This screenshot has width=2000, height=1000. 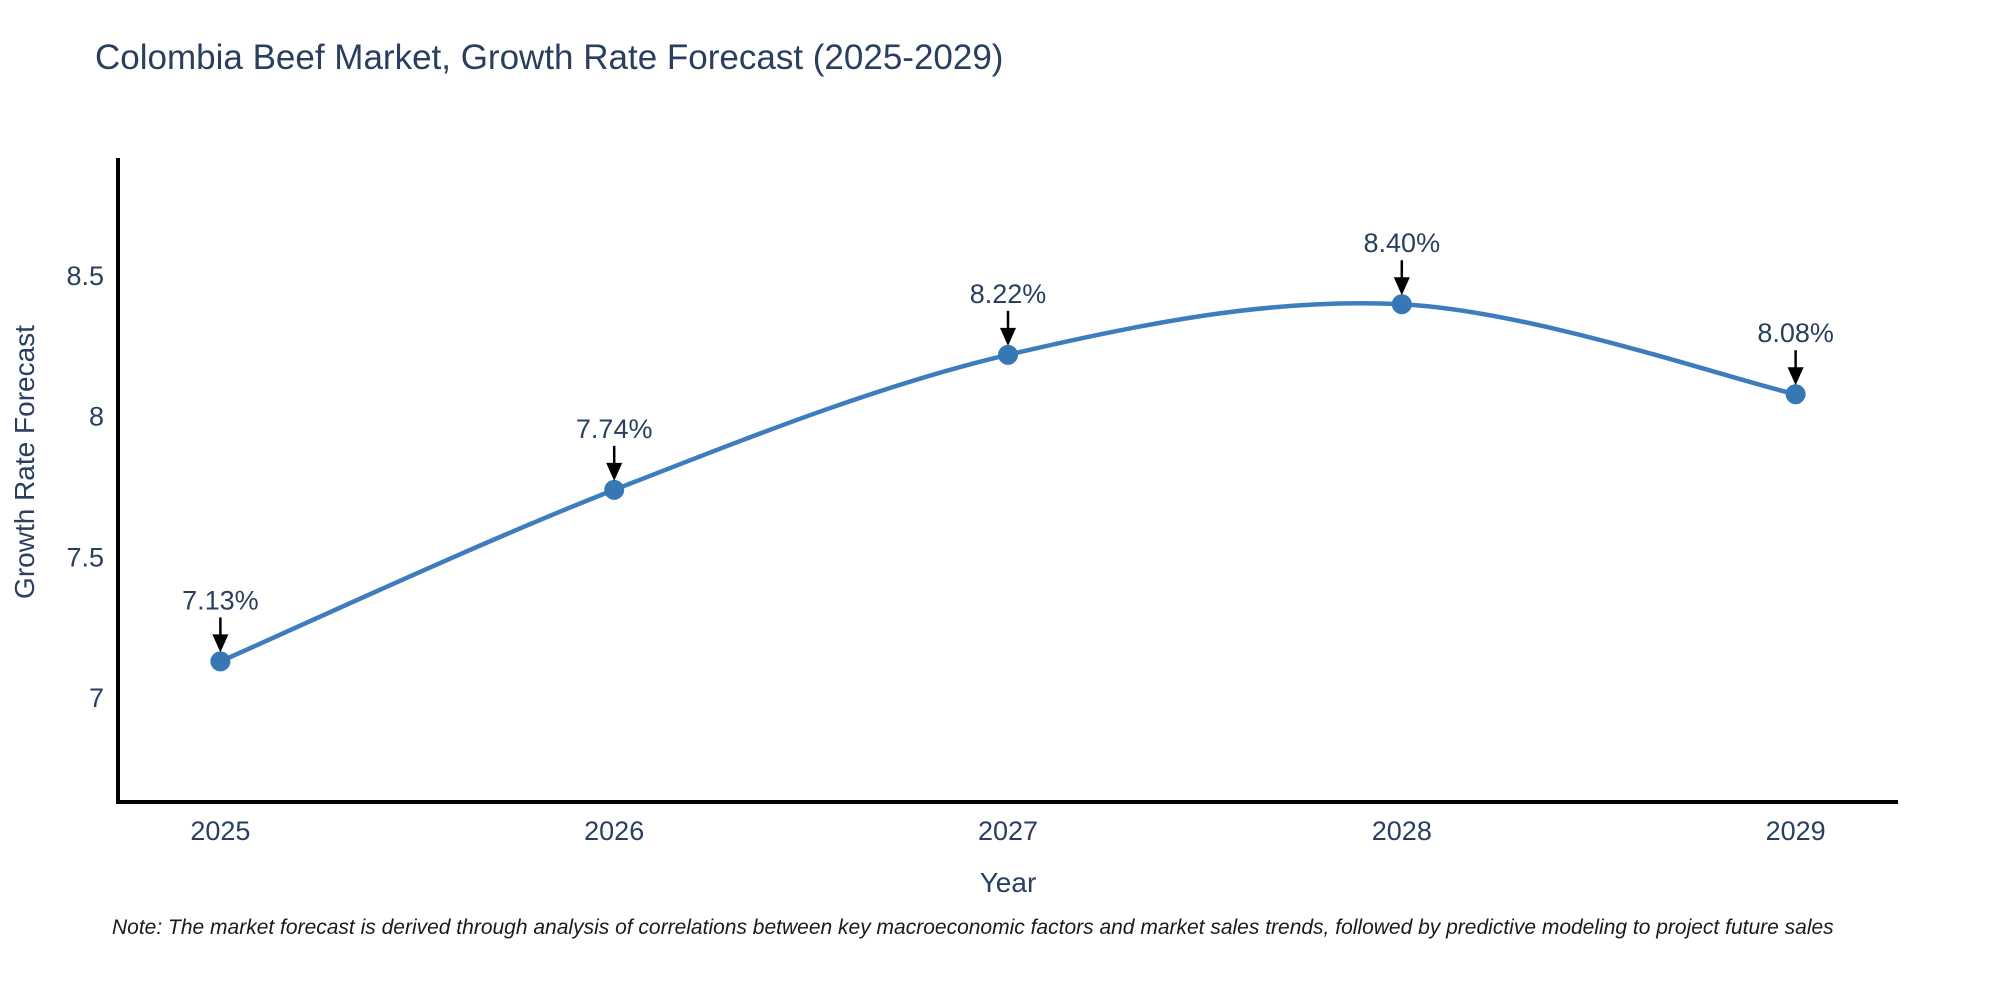 What do you see at coordinates (614, 831) in the screenshot?
I see `x-tick-label: 2026` at bounding box center [614, 831].